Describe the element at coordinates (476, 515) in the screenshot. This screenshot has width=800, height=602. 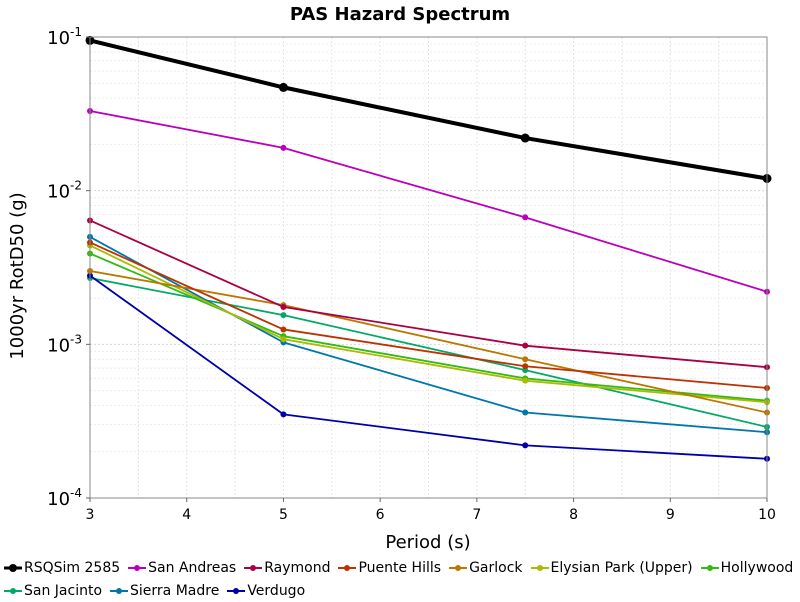
I see `x-tick-label: 7` at that location.